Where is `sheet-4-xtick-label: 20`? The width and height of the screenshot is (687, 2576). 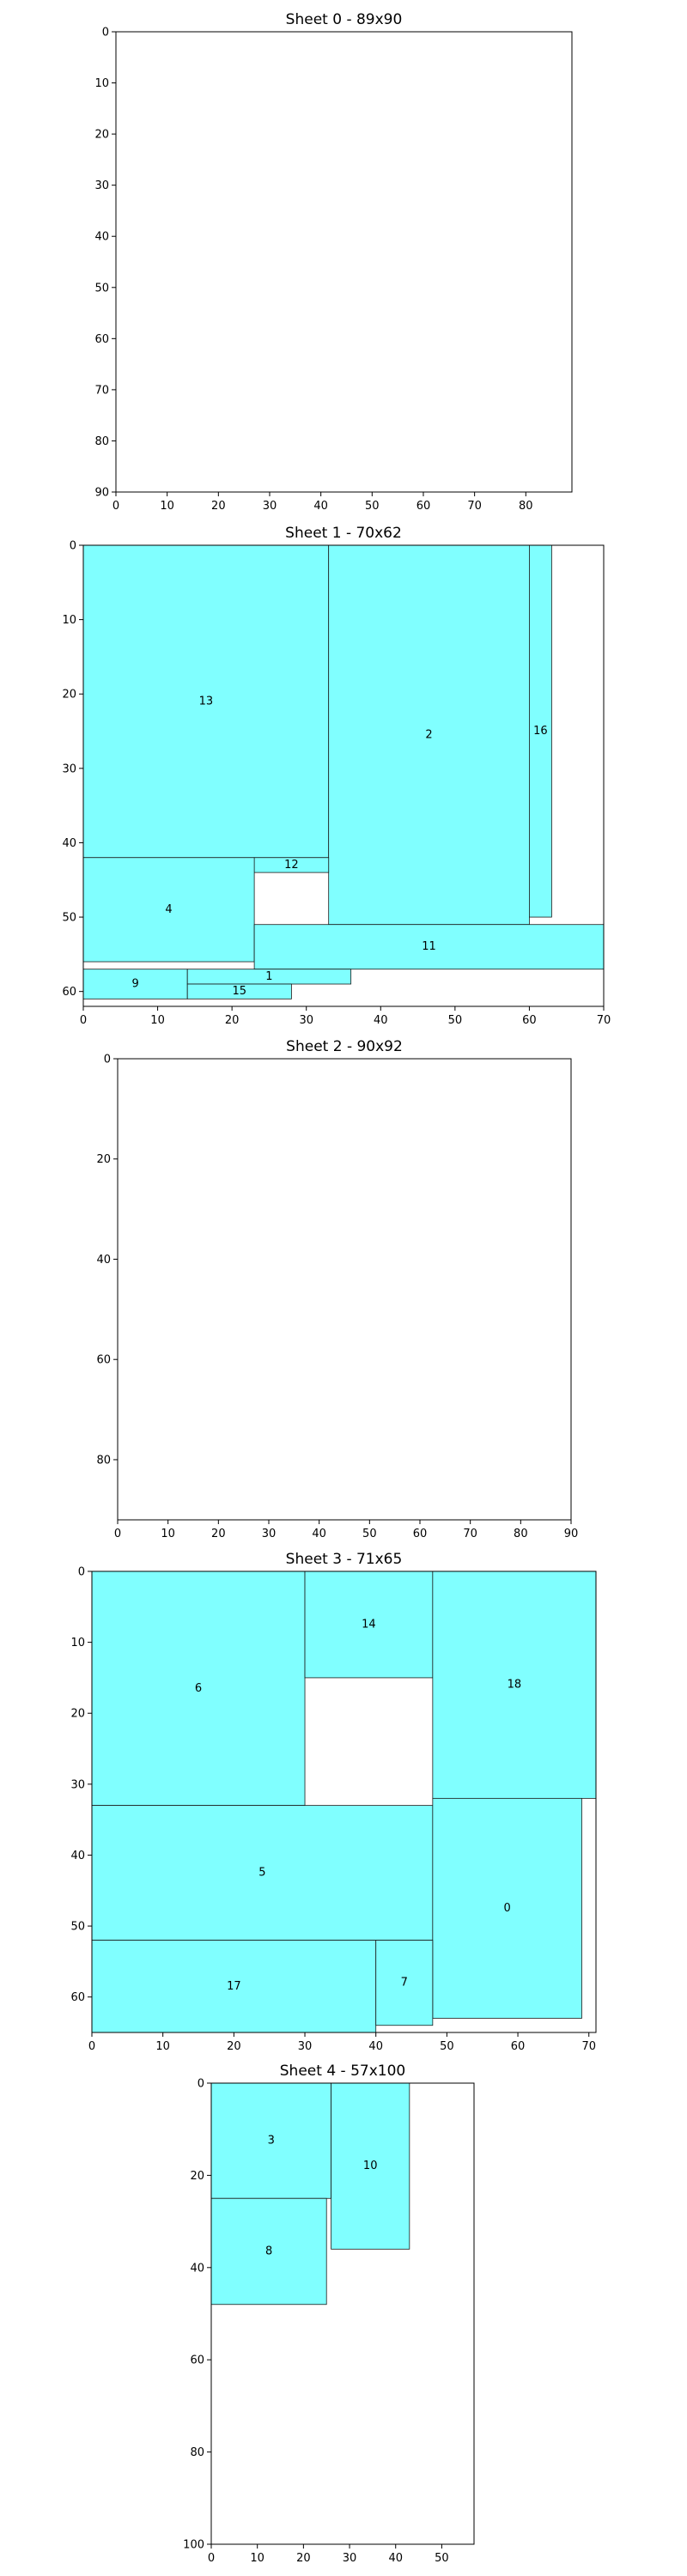
sheet-4-xtick-label: 20 is located at coordinates (303, 2558).